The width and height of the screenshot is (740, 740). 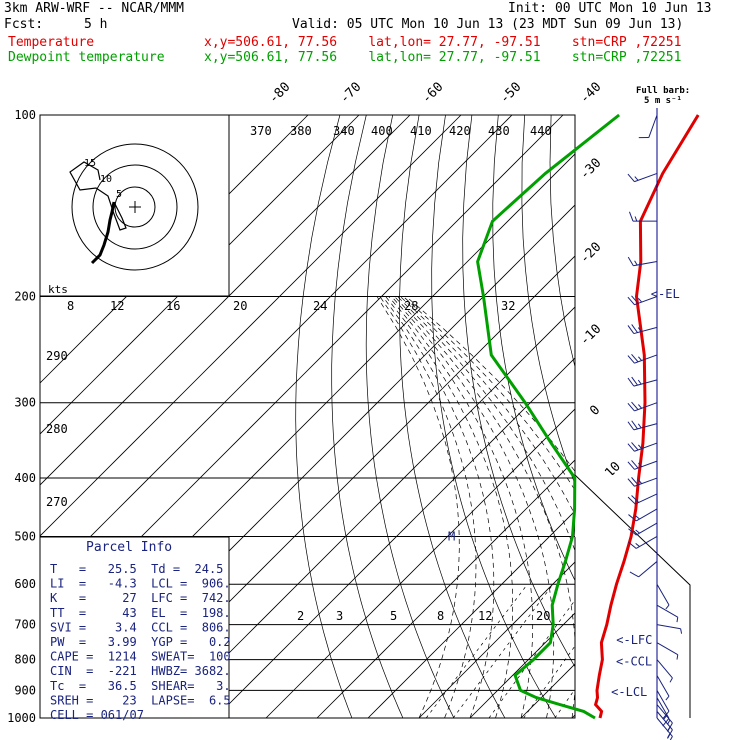 I want to click on init-time: Init: 00 UTC Mon 10 Jun 13, so click(x=610, y=8).